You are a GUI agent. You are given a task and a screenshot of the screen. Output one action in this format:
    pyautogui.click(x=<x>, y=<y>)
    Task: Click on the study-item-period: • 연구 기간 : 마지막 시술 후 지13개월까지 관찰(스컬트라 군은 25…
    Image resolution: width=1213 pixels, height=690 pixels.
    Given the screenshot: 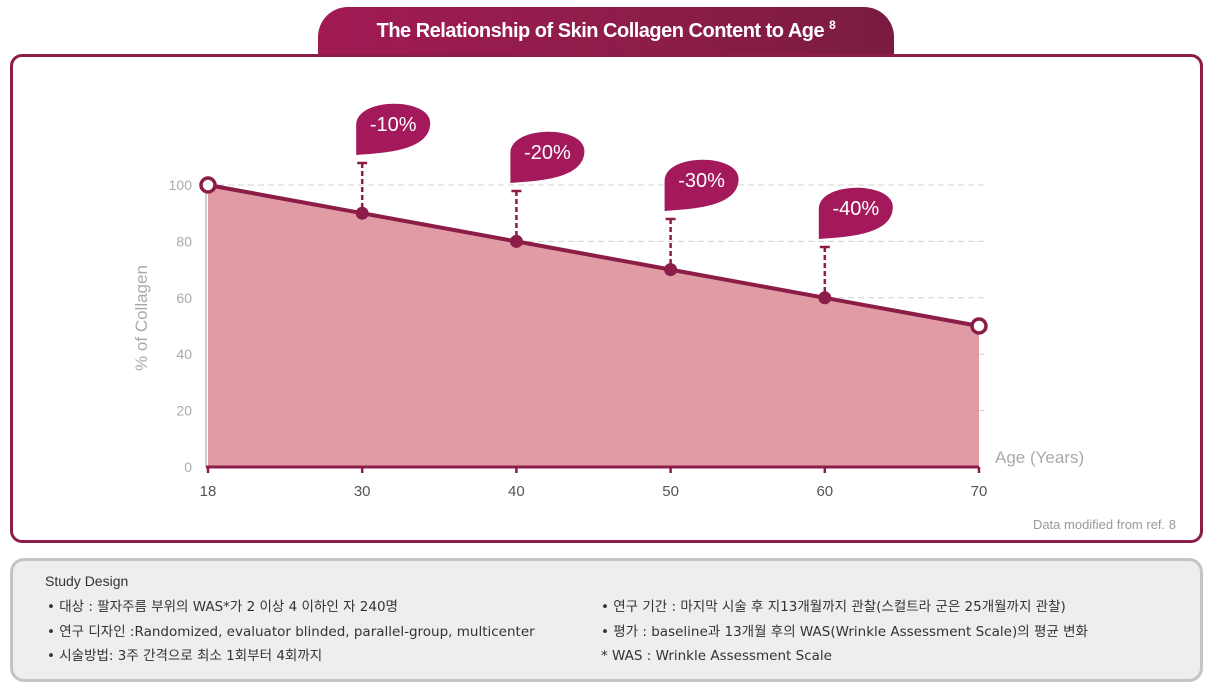 What is the action you would take?
    pyautogui.click(x=833, y=607)
    